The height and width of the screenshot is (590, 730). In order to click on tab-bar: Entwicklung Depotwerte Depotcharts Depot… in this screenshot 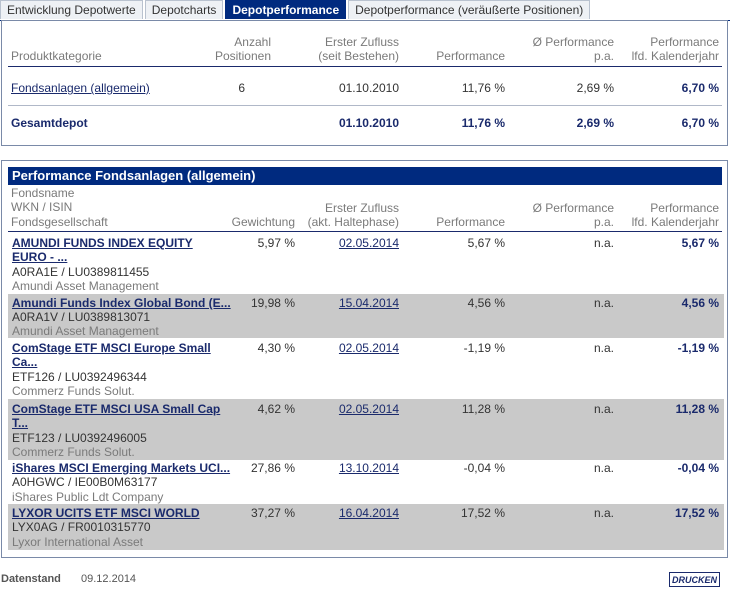, I will do `click(296, 10)`.